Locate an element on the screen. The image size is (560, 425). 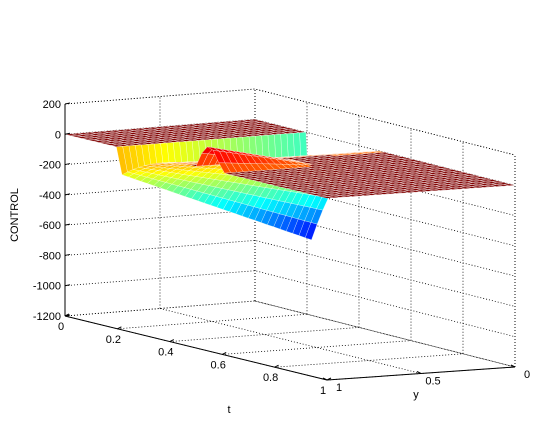
t-tick-label: 0.2 is located at coordinates (113, 340).